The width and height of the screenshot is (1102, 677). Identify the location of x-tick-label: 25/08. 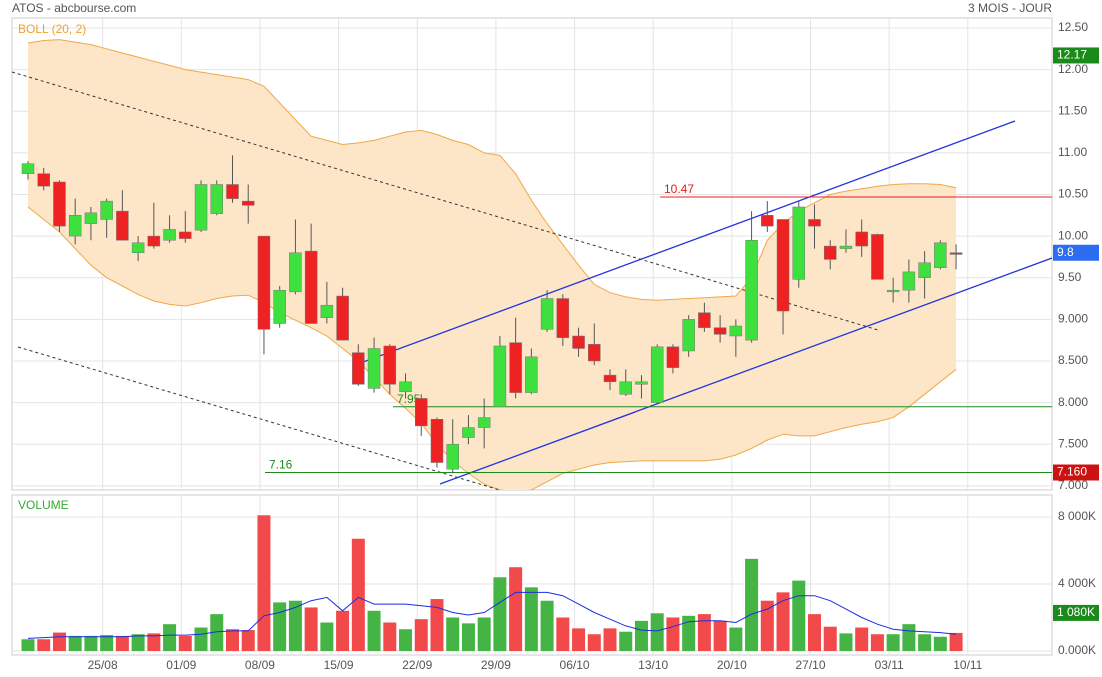
(103, 665).